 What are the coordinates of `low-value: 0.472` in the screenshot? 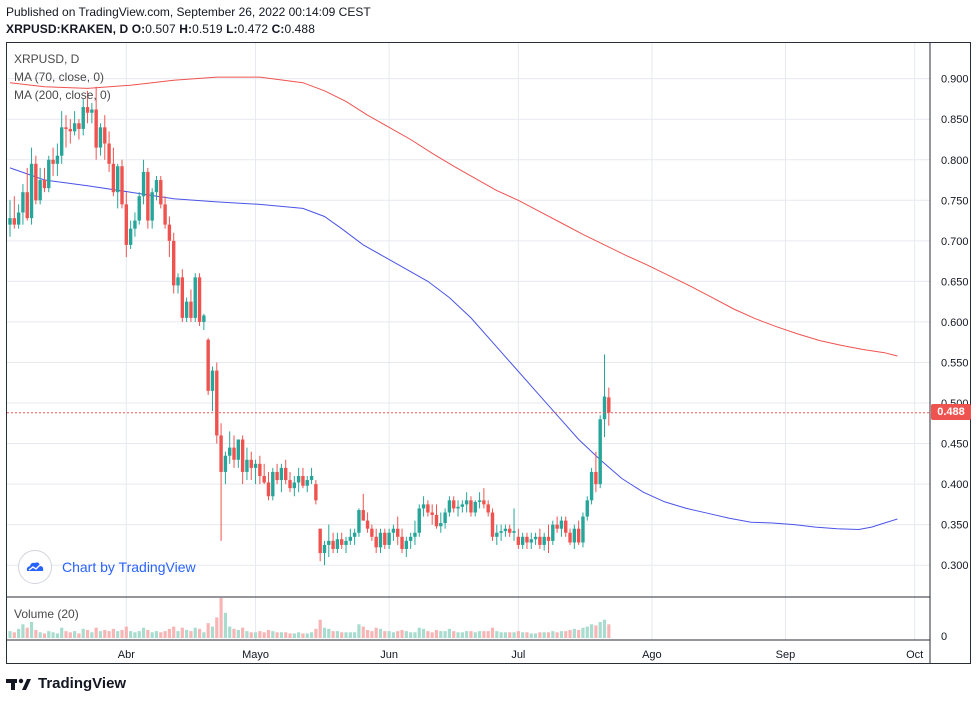 It's located at (253, 29).